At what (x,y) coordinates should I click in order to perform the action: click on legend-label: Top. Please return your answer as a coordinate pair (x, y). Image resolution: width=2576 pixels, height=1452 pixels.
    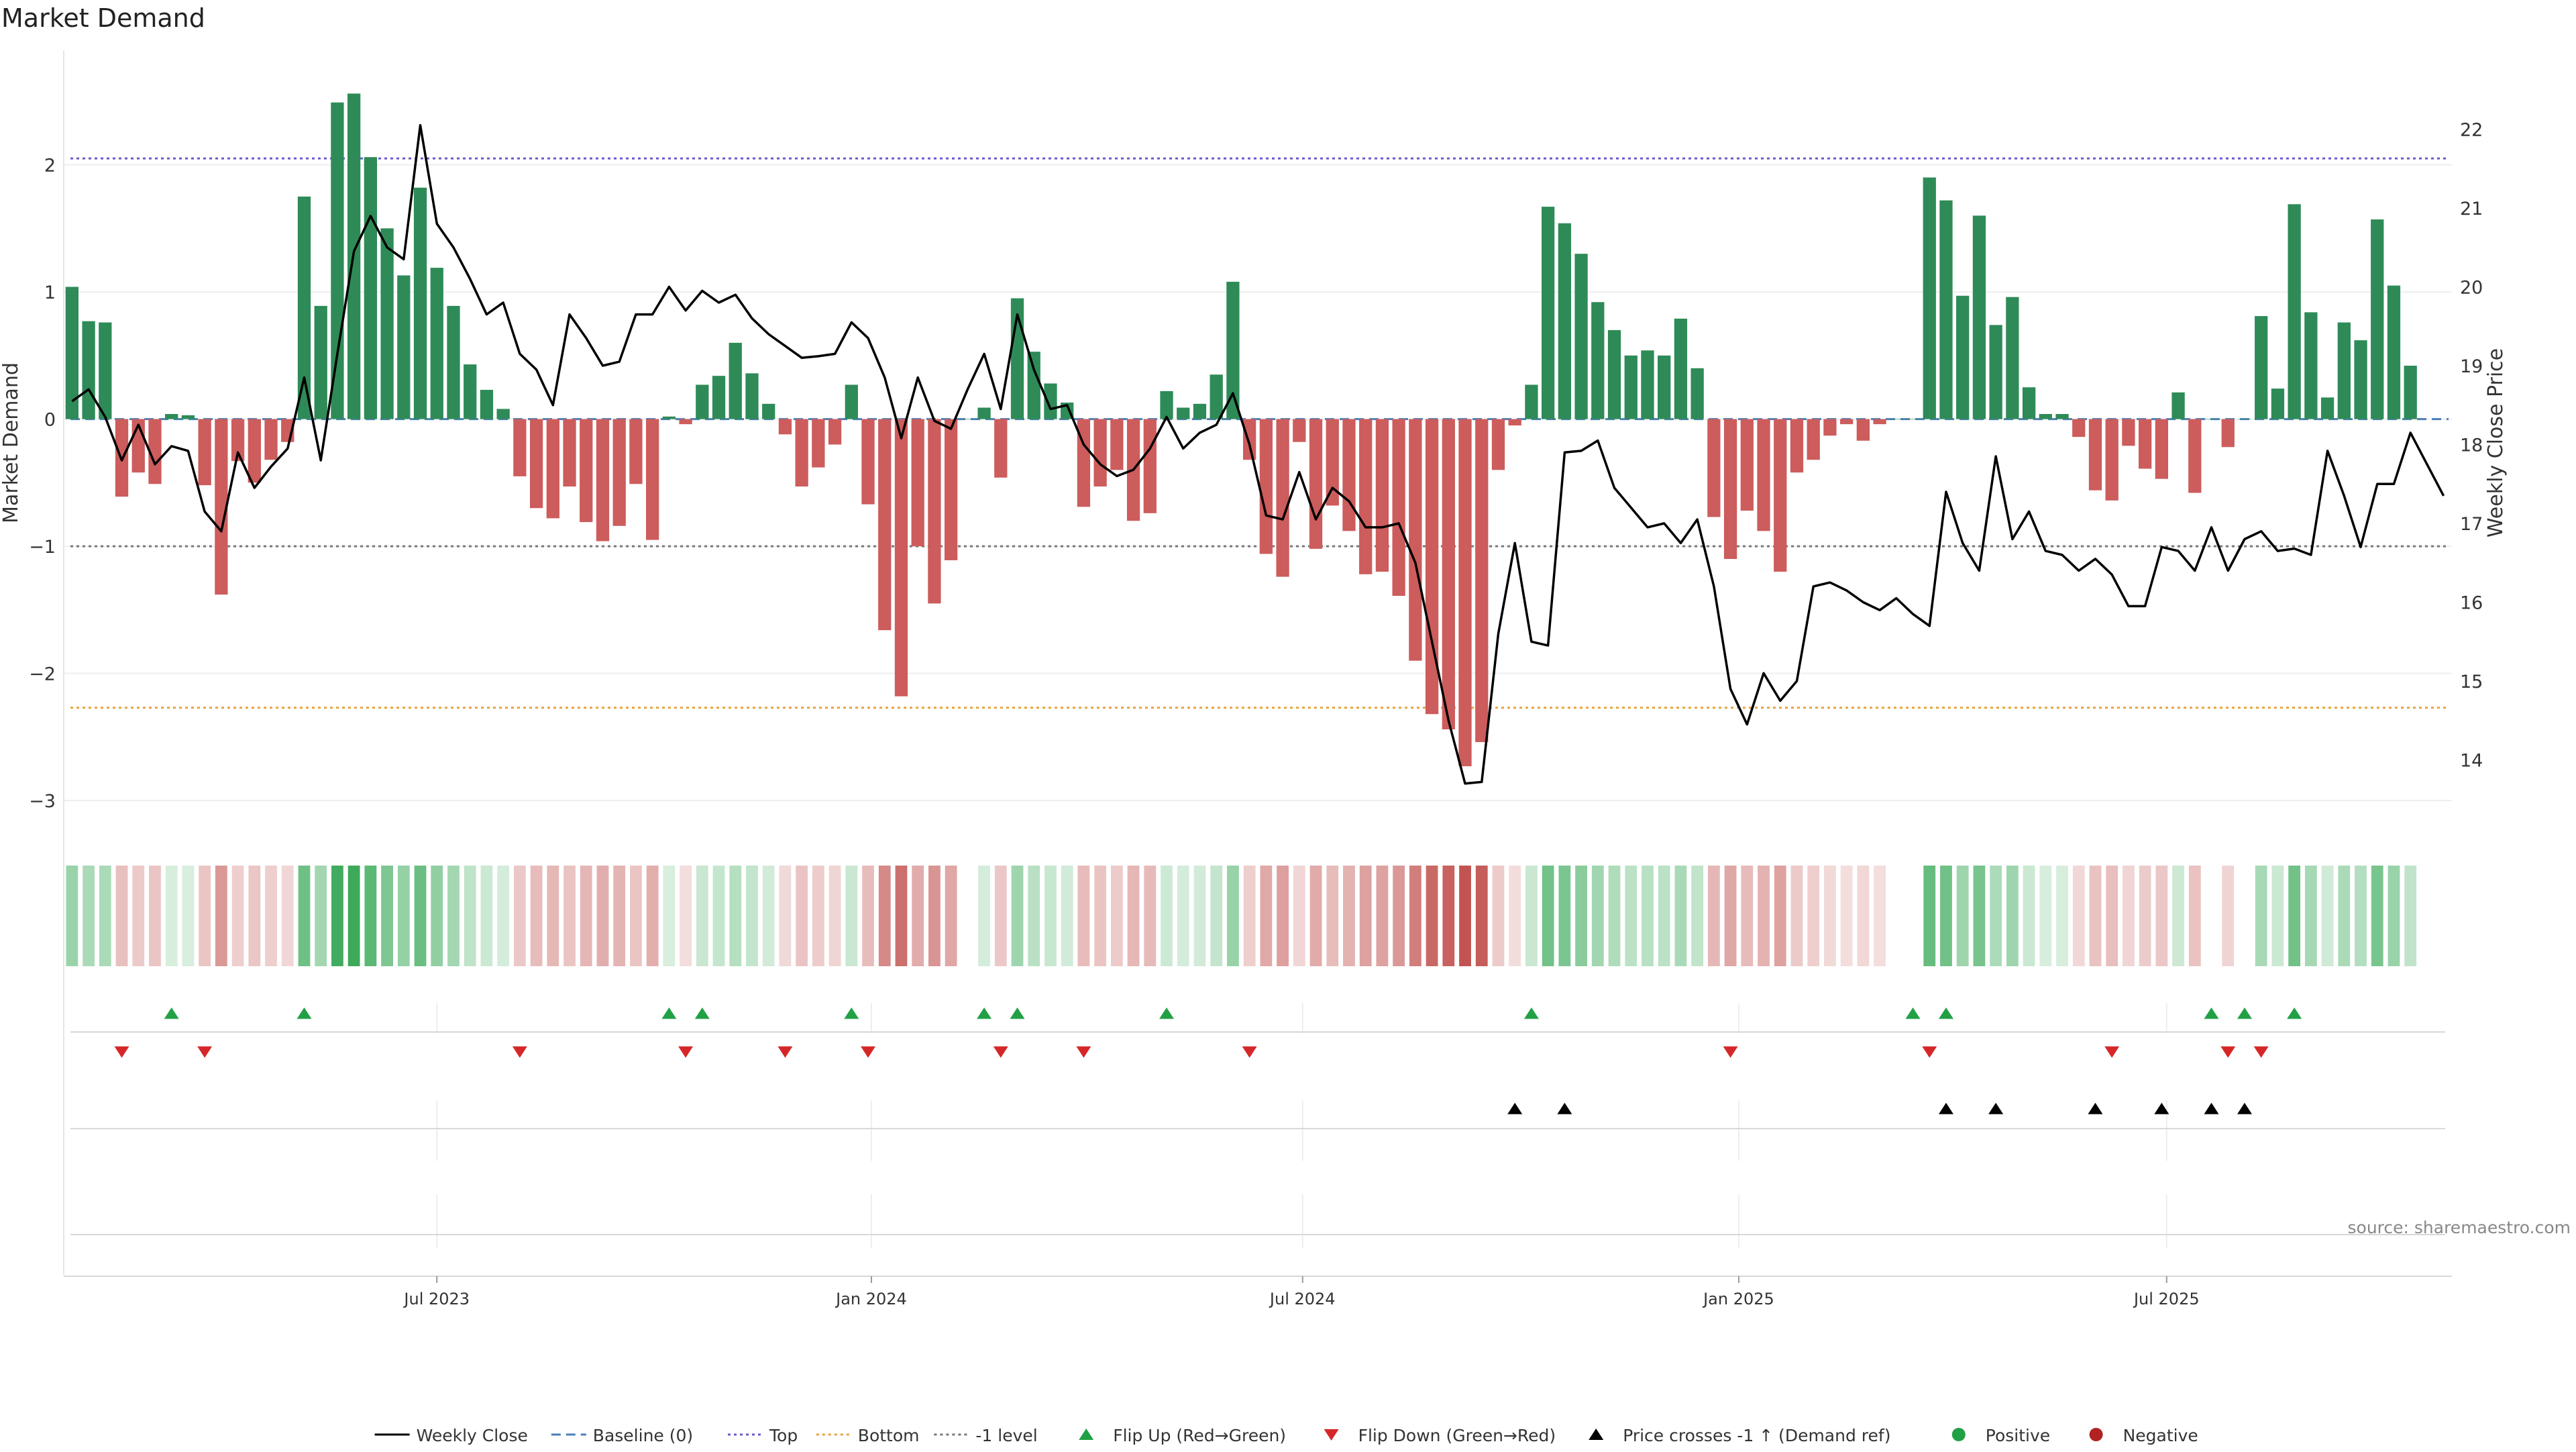
    Looking at the image, I should click on (783, 1436).